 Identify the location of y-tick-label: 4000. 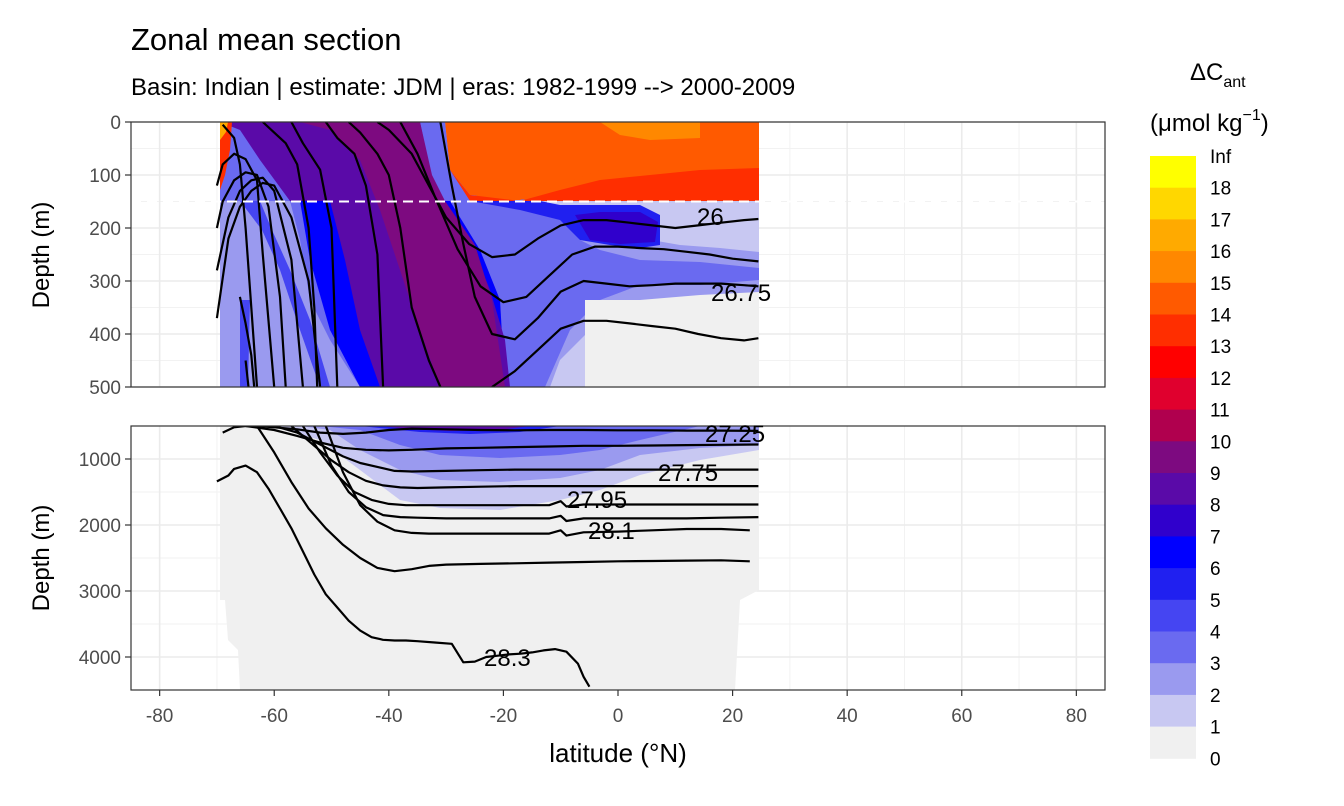
(100, 658).